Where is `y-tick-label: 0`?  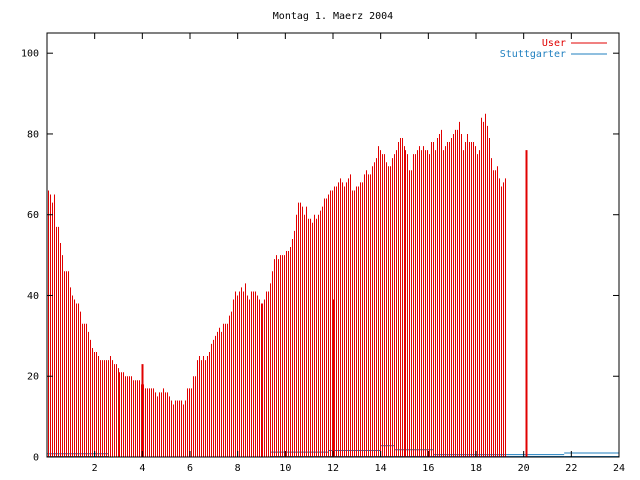 y-tick-label: 0 is located at coordinates (36, 458).